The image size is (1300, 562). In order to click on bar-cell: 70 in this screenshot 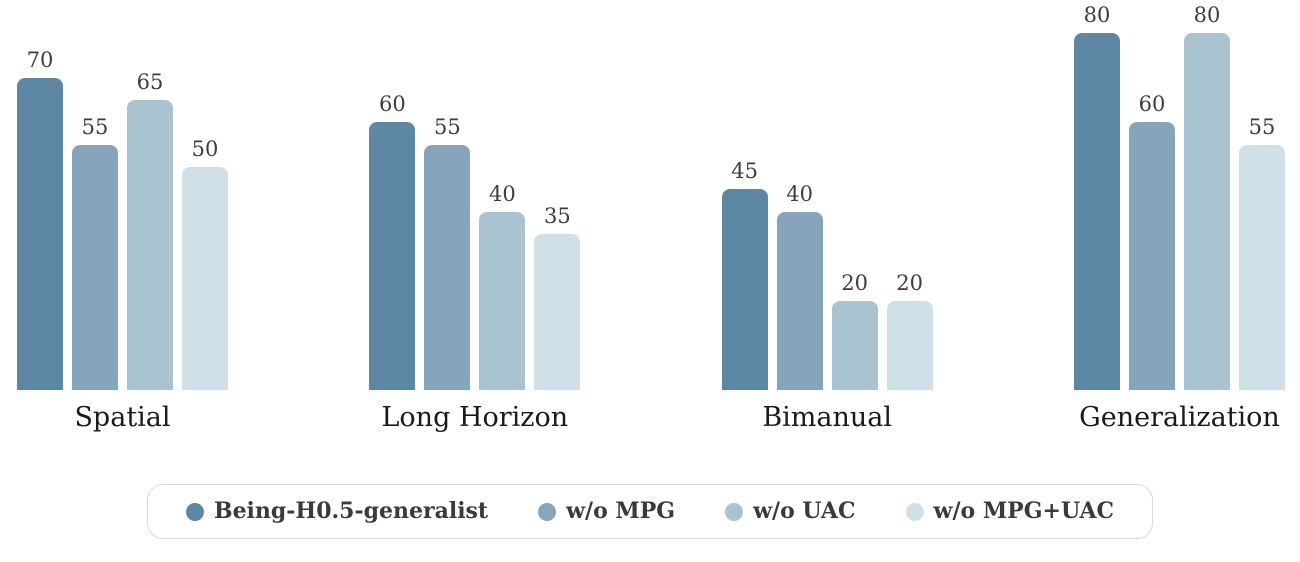, I will do `click(40, 218)`.